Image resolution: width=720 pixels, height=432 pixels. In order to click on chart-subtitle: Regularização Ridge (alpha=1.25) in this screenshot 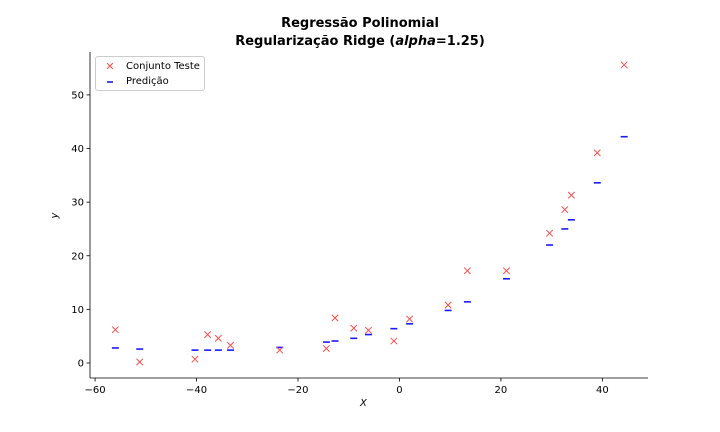, I will do `click(360, 41)`.